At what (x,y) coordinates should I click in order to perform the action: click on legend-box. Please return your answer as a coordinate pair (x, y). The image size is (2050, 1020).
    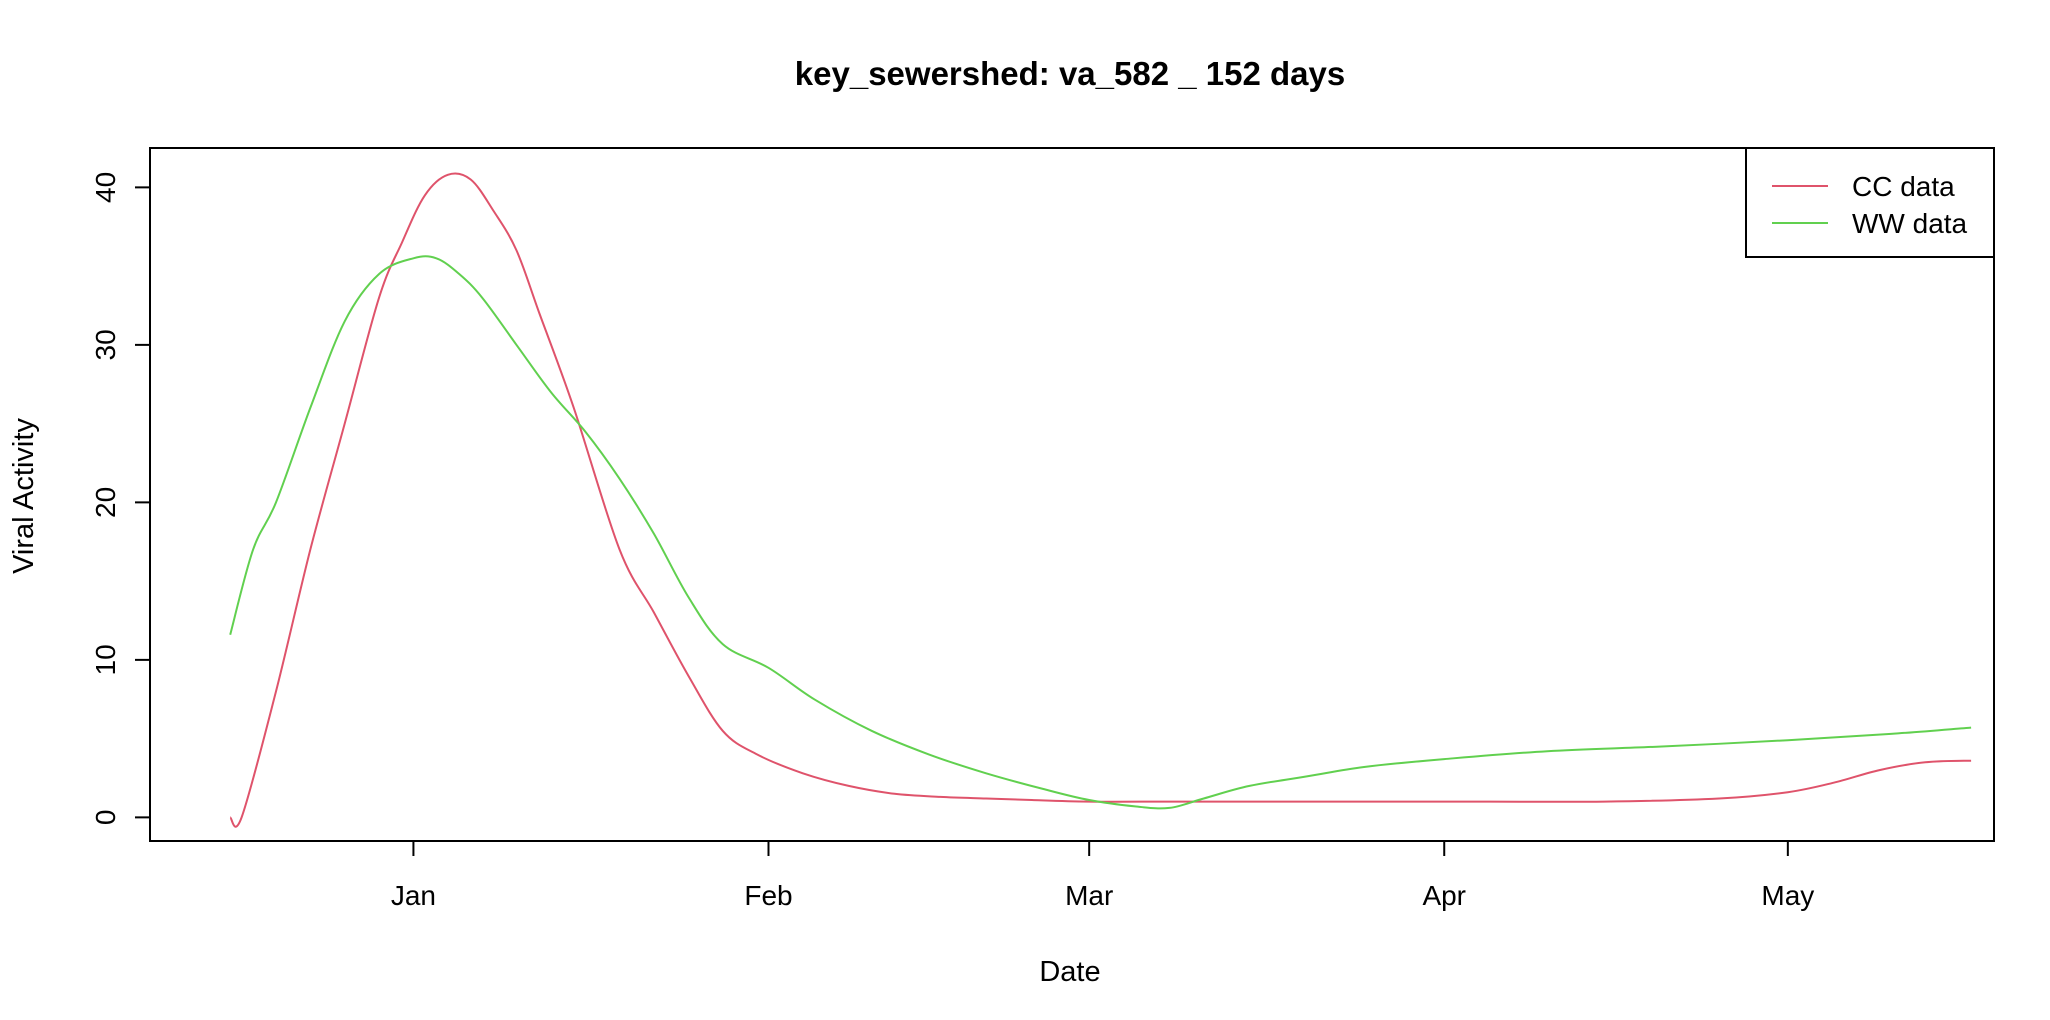
    Looking at the image, I should click on (1870, 202).